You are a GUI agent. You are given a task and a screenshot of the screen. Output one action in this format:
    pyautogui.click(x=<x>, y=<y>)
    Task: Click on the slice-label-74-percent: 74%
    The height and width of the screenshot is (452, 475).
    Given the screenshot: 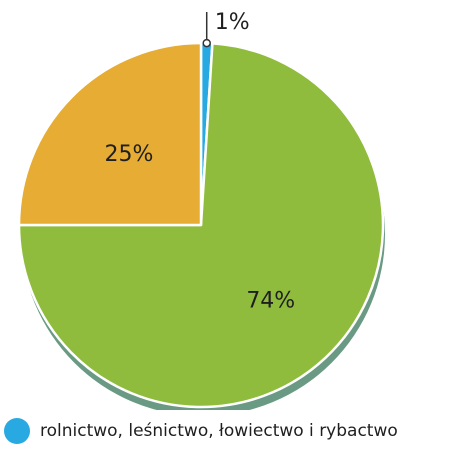 What is the action you would take?
    pyautogui.click(x=270, y=300)
    